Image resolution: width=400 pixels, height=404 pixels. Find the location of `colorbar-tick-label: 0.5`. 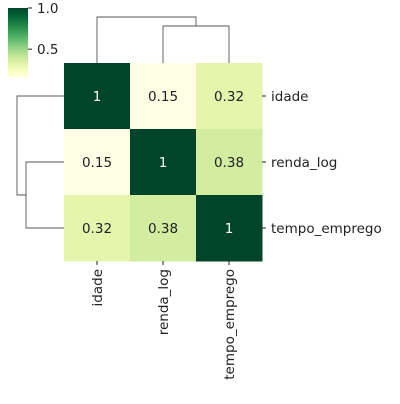

colorbar-tick-label: 0.5 is located at coordinates (47, 50).